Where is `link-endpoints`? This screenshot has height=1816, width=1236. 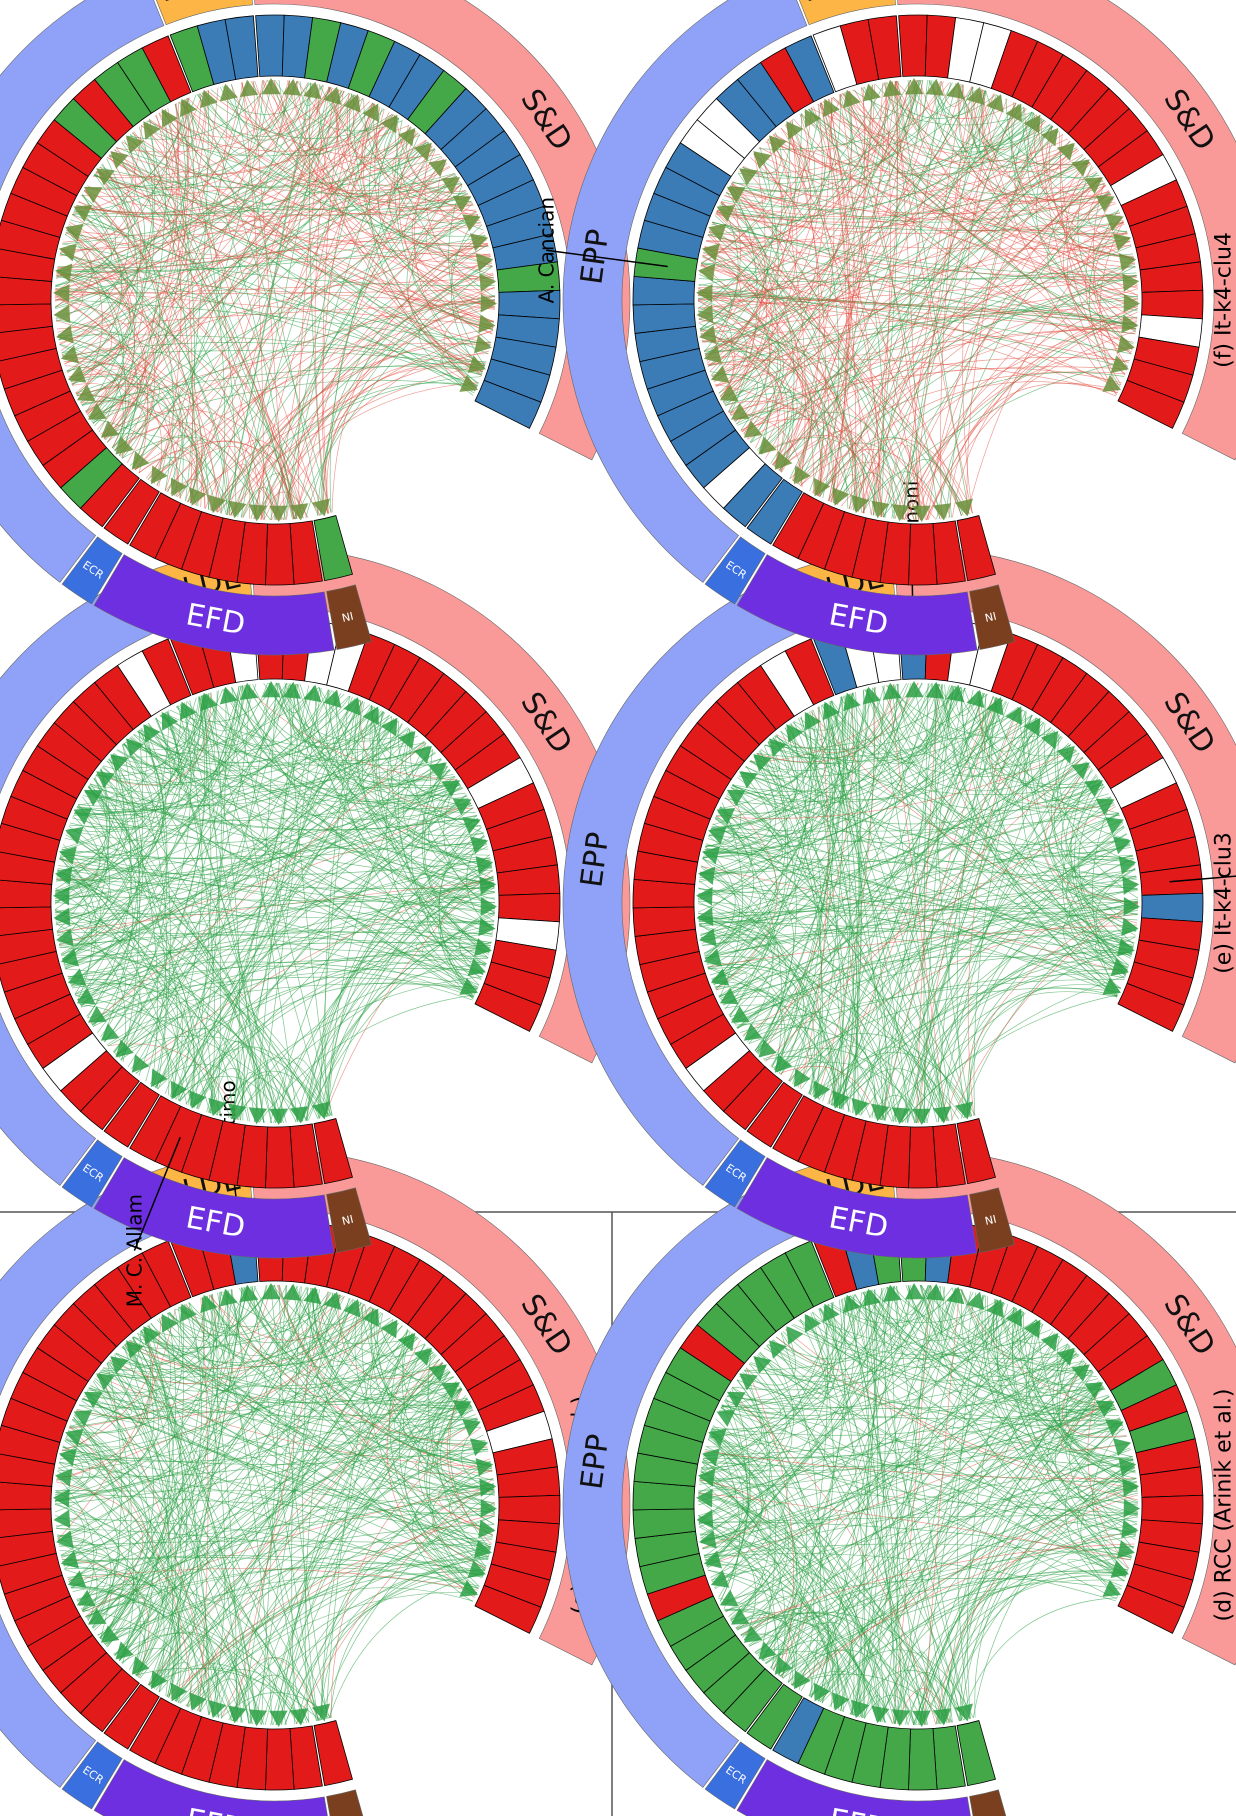
link-endpoints is located at coordinates (275, 1505).